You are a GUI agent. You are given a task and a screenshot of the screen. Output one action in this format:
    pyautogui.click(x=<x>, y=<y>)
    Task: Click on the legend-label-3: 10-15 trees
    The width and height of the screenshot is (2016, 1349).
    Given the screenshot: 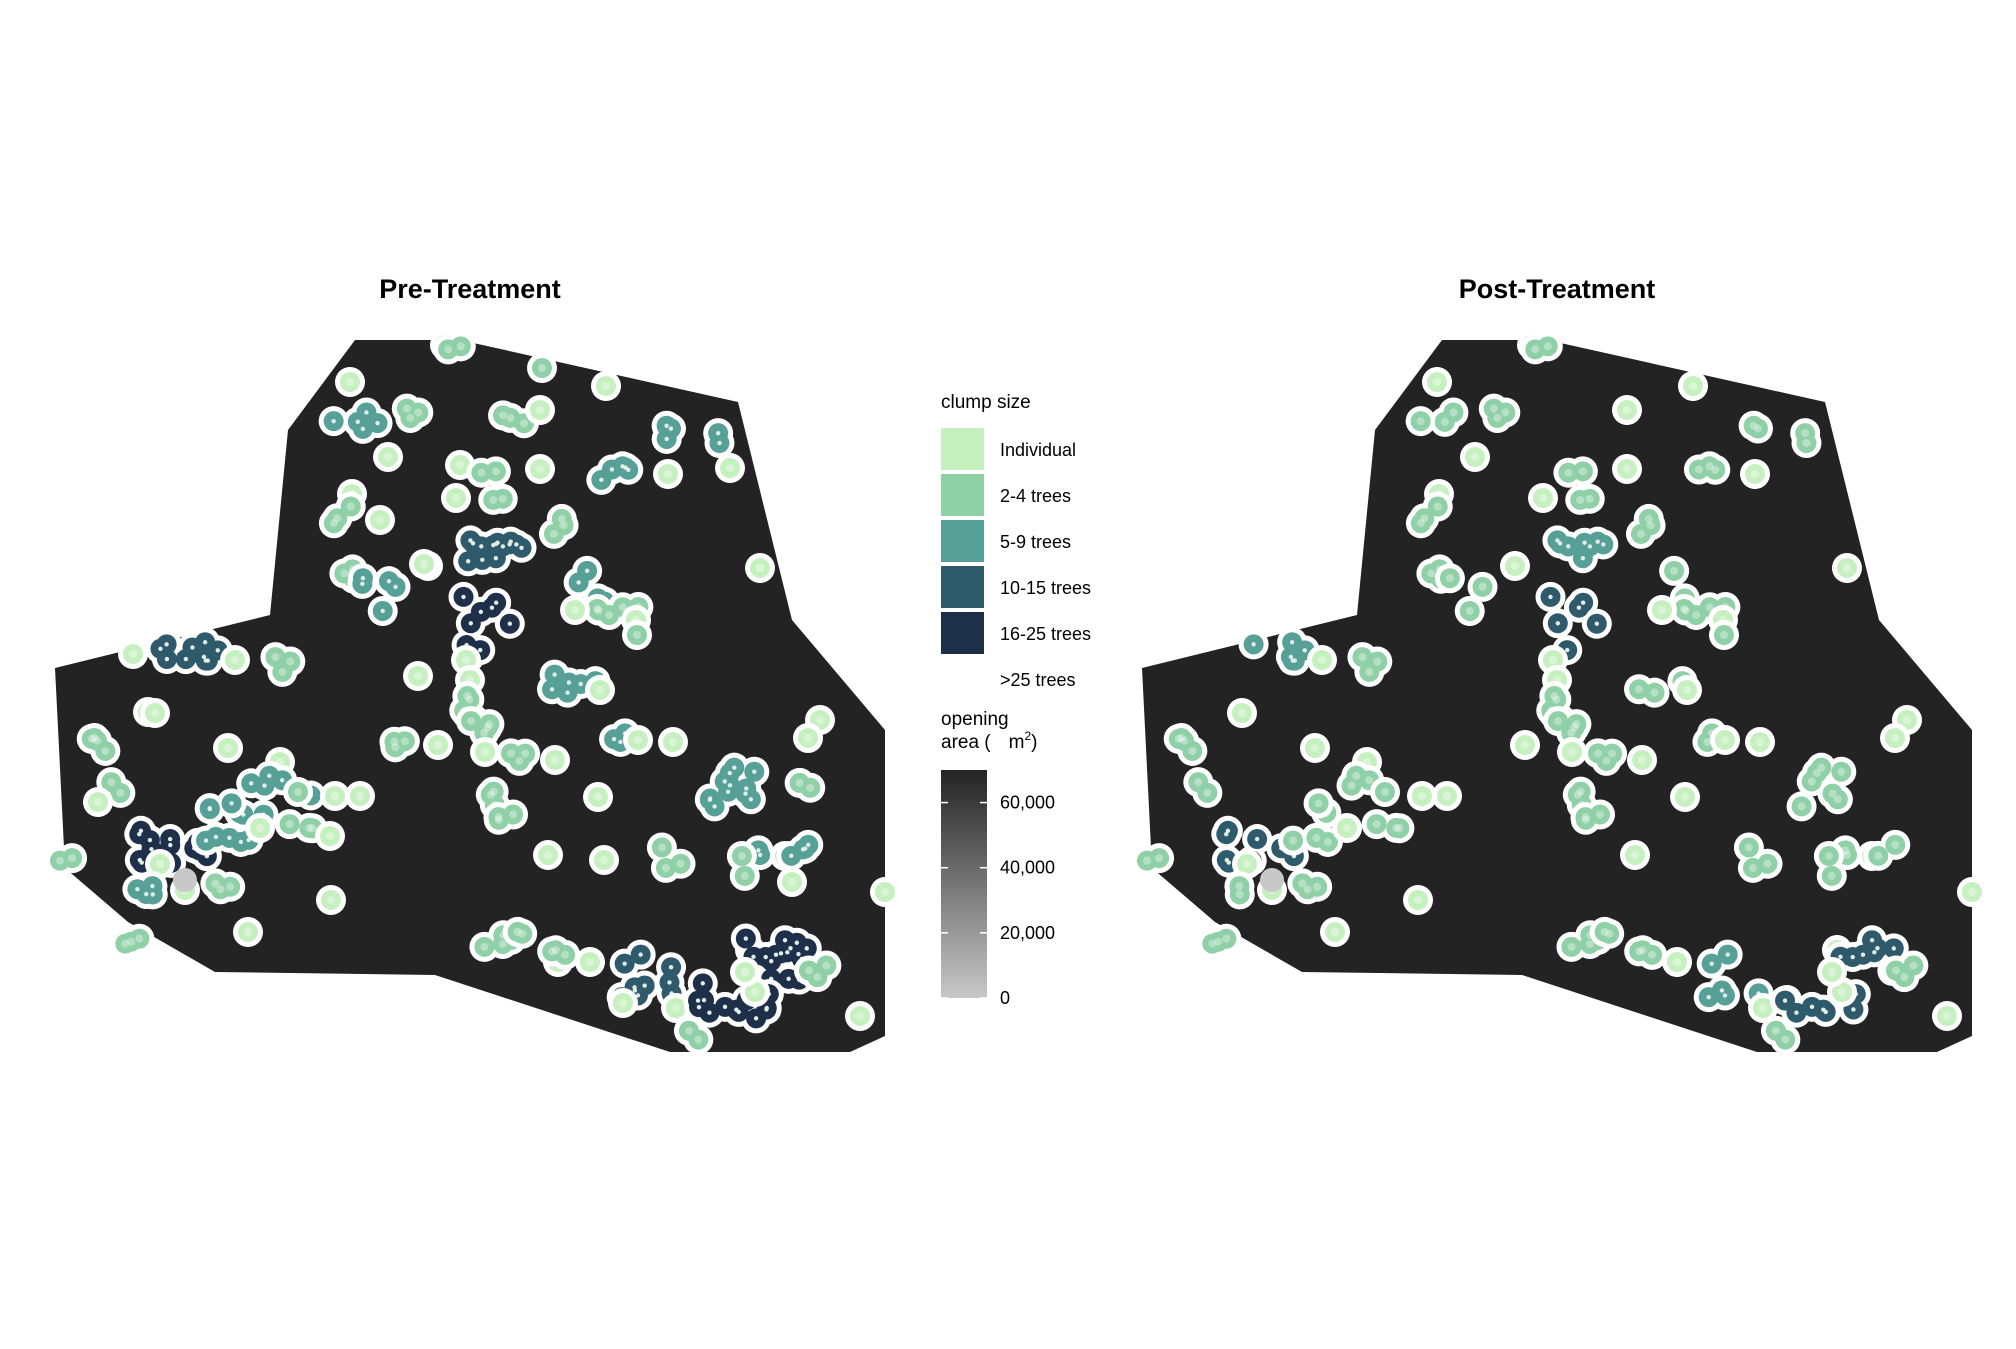 What is the action you would take?
    pyautogui.click(x=1045, y=588)
    